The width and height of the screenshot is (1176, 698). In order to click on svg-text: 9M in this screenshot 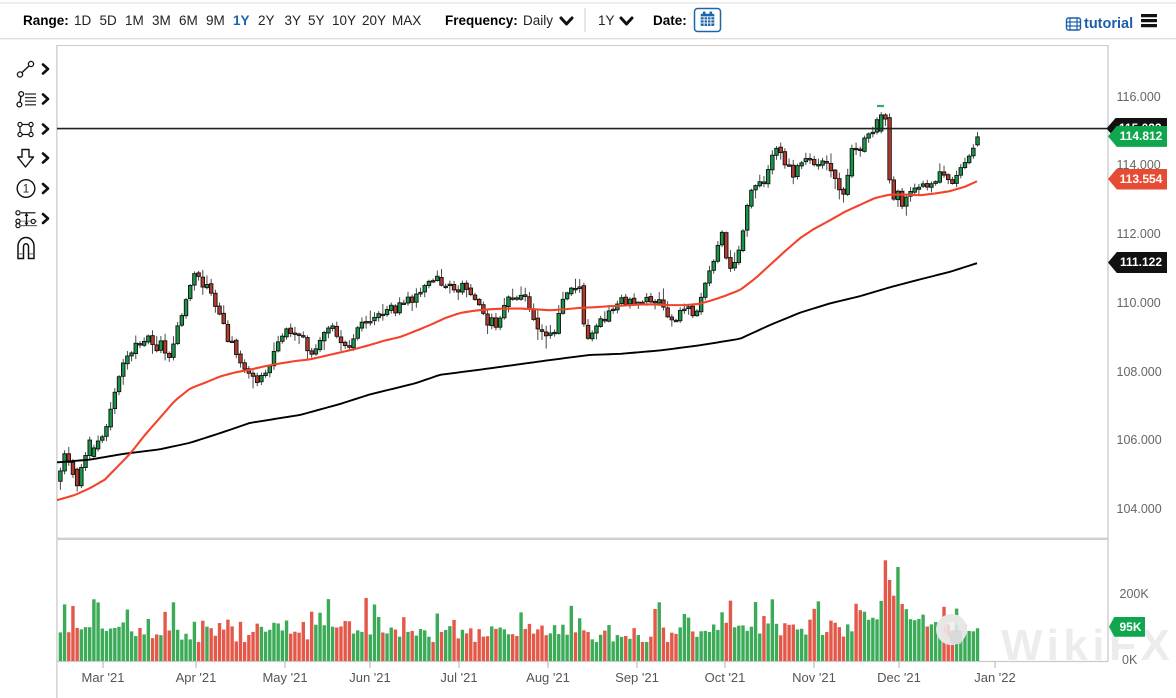, I will do `click(215, 20)`.